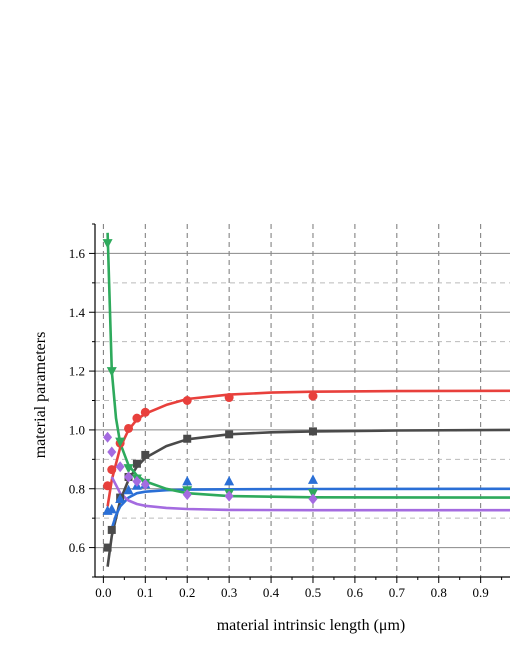  Describe the element at coordinates (77, 253) in the screenshot. I see `y-tick-label: 1.6` at that location.